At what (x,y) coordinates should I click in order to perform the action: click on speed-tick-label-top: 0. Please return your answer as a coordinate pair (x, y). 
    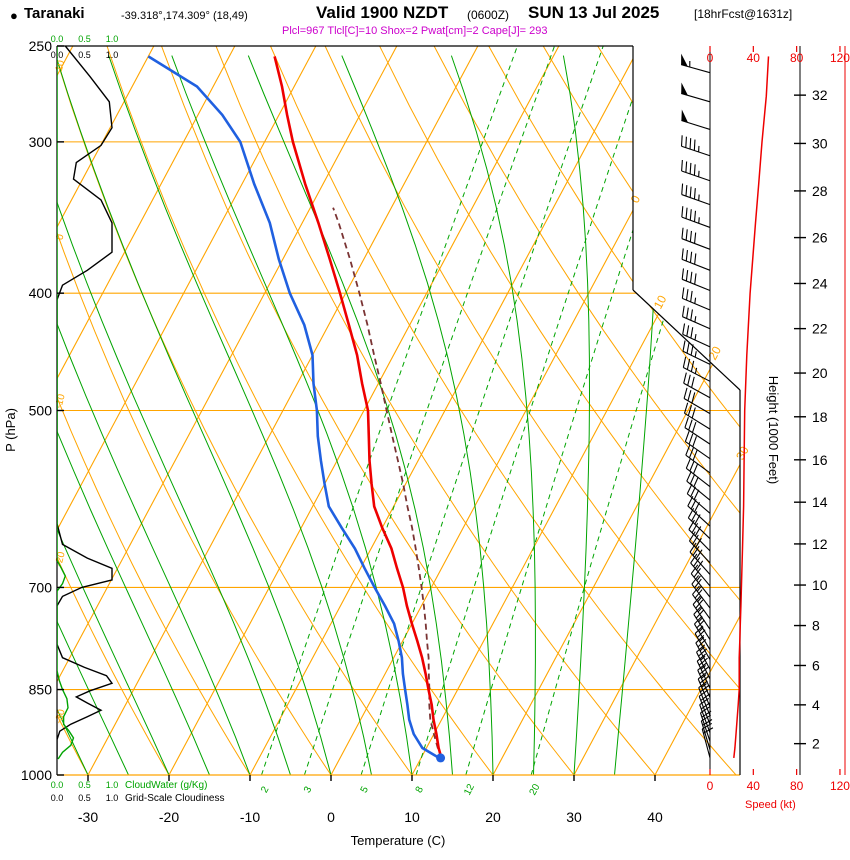
    Looking at the image, I should click on (710, 58).